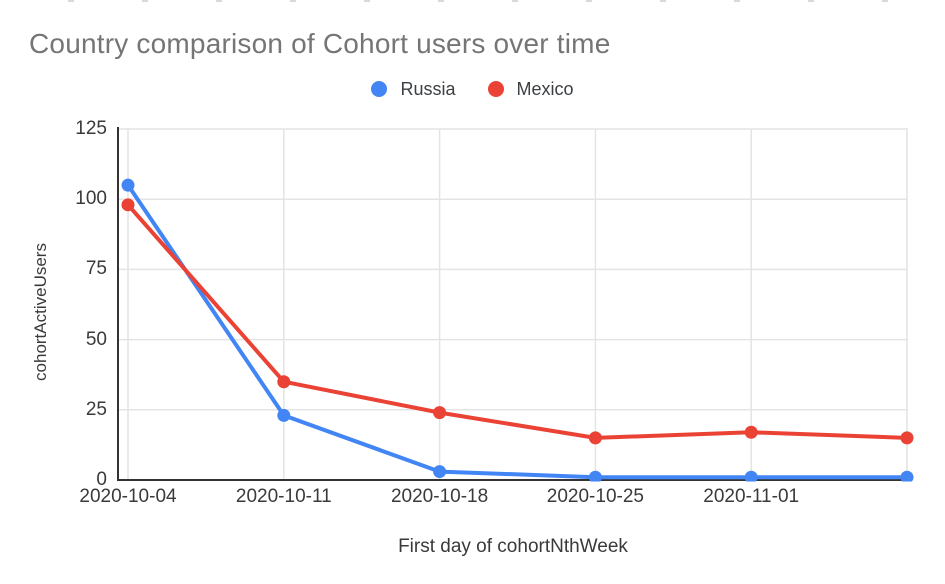  Describe the element at coordinates (91, 128) in the screenshot. I see `y-tick-label: 125` at that location.